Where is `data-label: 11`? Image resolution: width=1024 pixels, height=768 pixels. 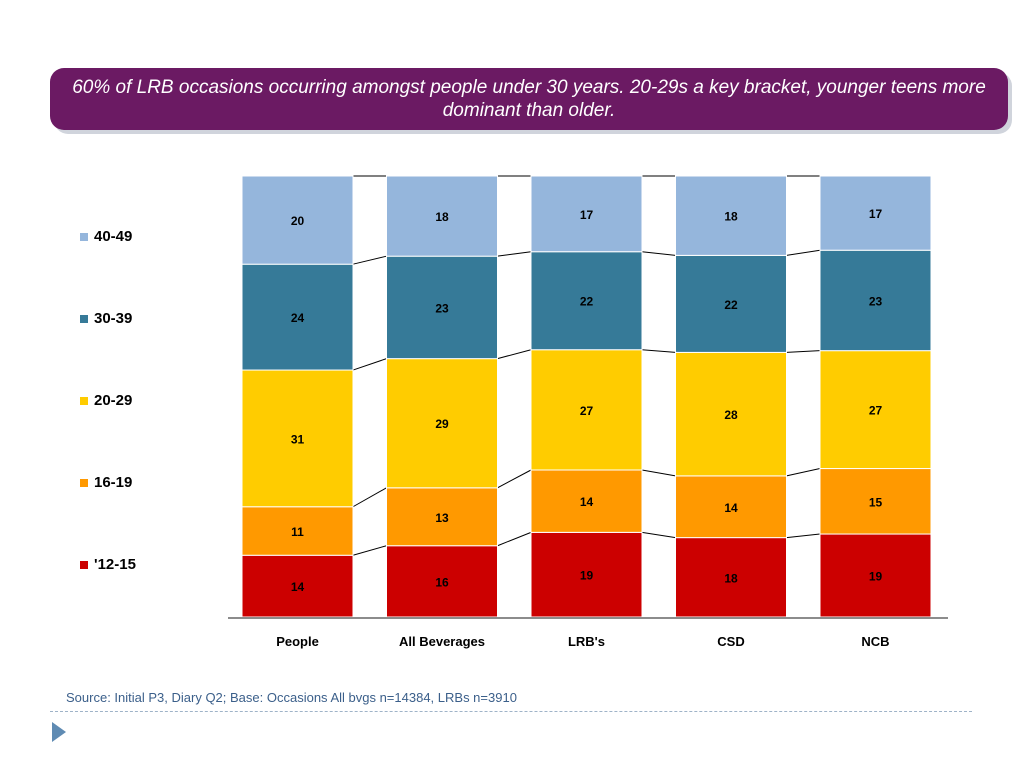
data-label: 11 is located at coordinates (297, 532).